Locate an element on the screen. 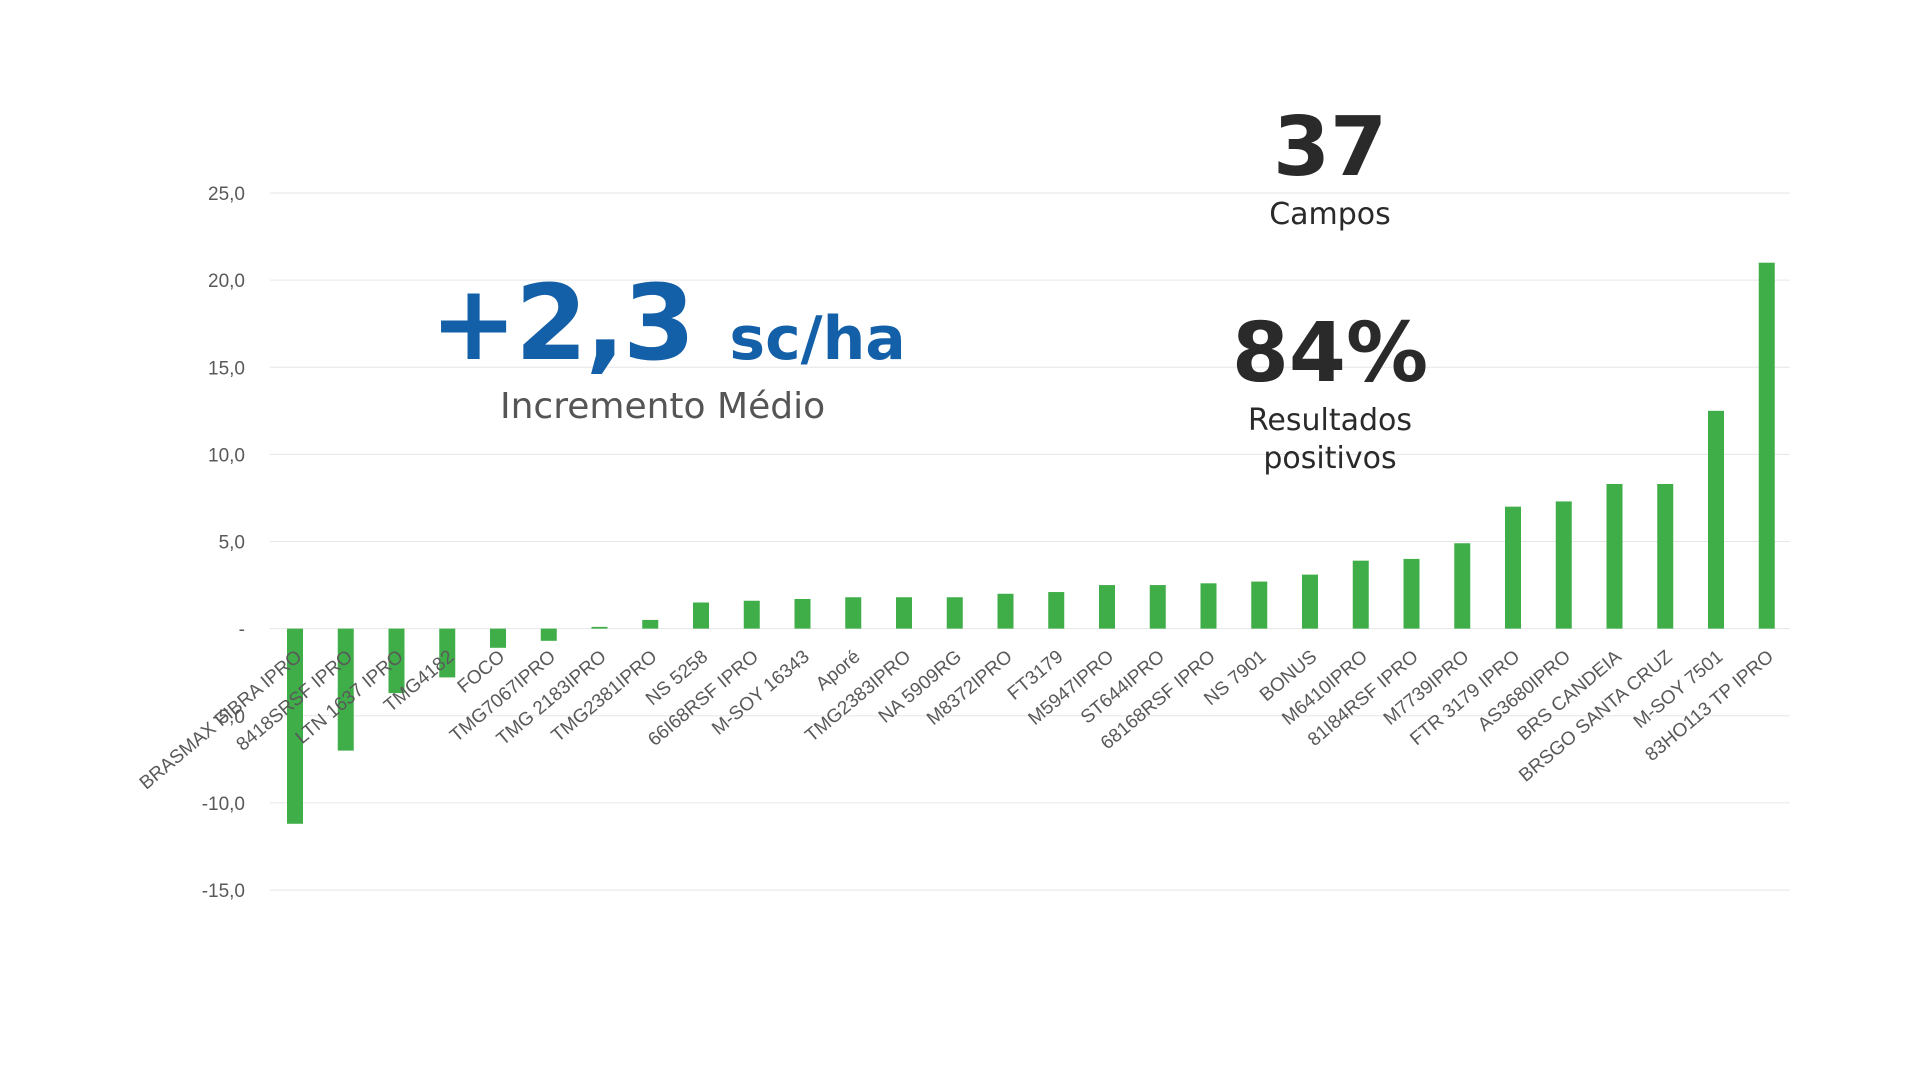 The image size is (1920, 1080). fields-count: 37 is located at coordinates (1330, 147).